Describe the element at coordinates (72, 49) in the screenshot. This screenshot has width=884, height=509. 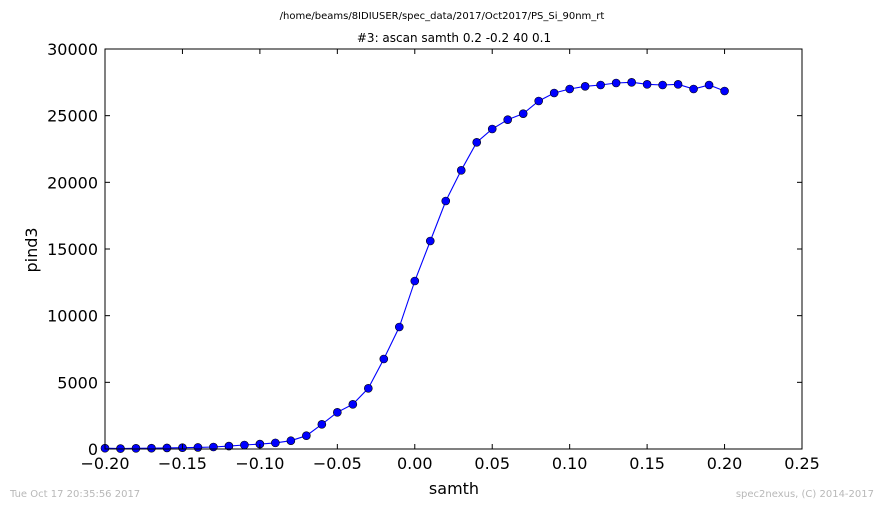
I see `y-tick-label: 30000` at that location.